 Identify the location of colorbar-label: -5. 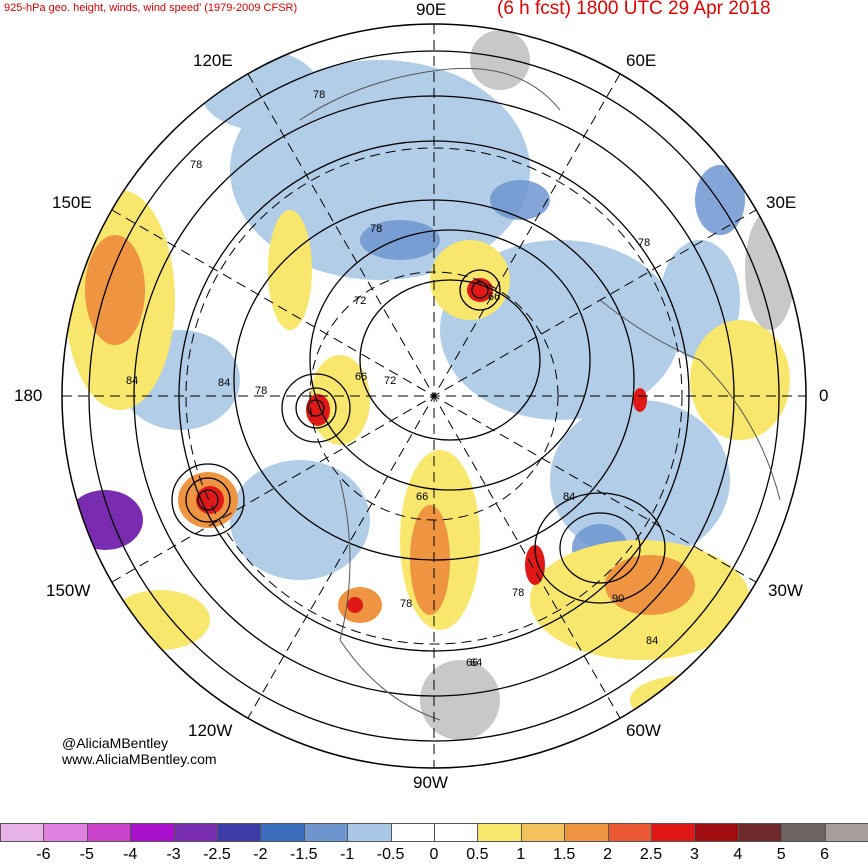
(86, 854).